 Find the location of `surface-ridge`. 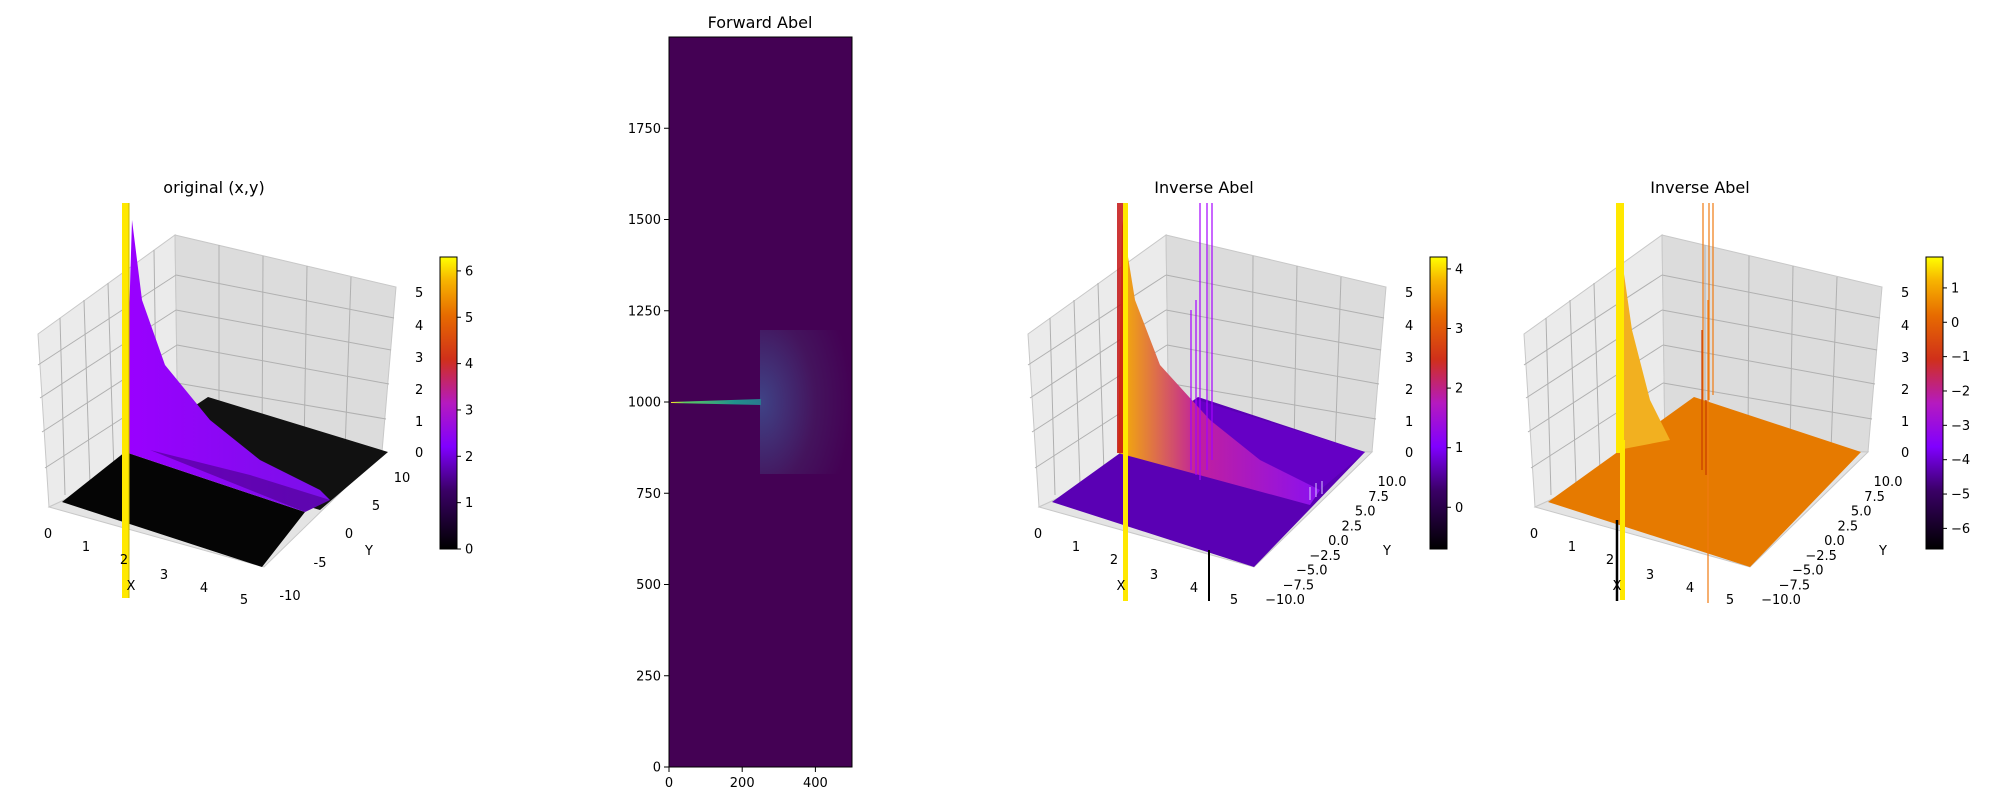

surface-ridge is located at coordinates (227, 366).